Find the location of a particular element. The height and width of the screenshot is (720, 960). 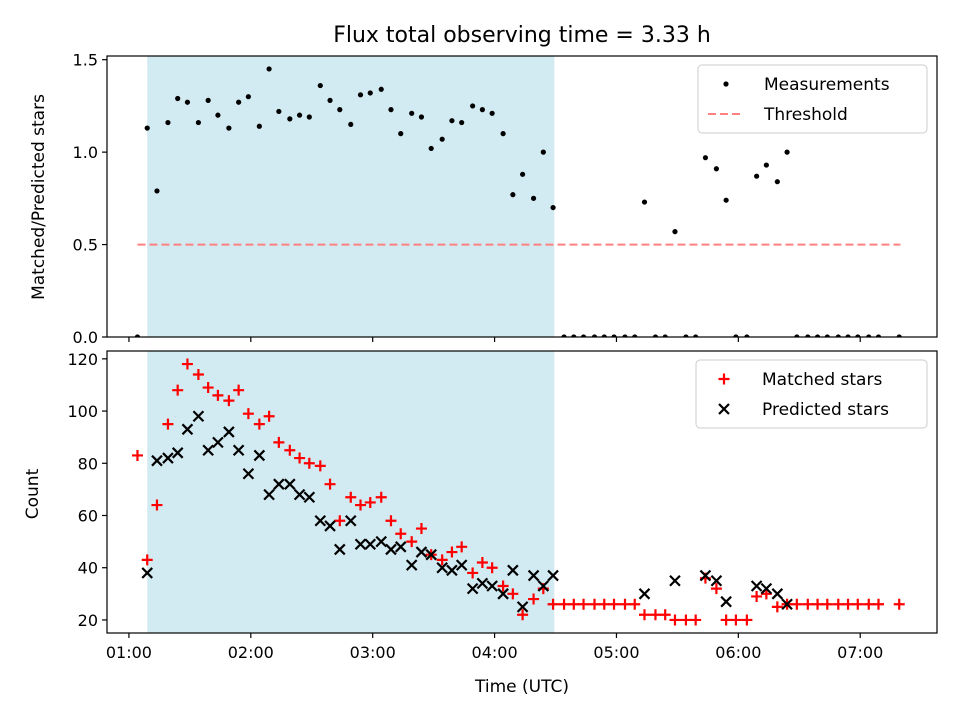

bottom-y-tick-label: 100 is located at coordinates (82, 411).